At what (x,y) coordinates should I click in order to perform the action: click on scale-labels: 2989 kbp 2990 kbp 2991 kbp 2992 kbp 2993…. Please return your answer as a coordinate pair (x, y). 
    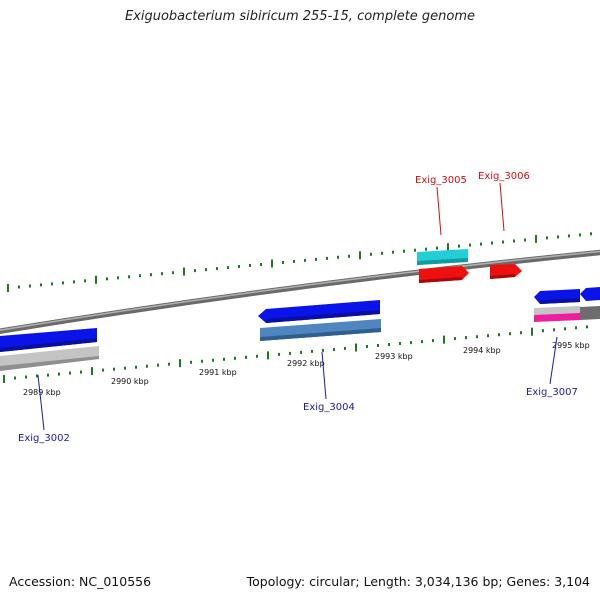
    Looking at the image, I should click on (306, 369).